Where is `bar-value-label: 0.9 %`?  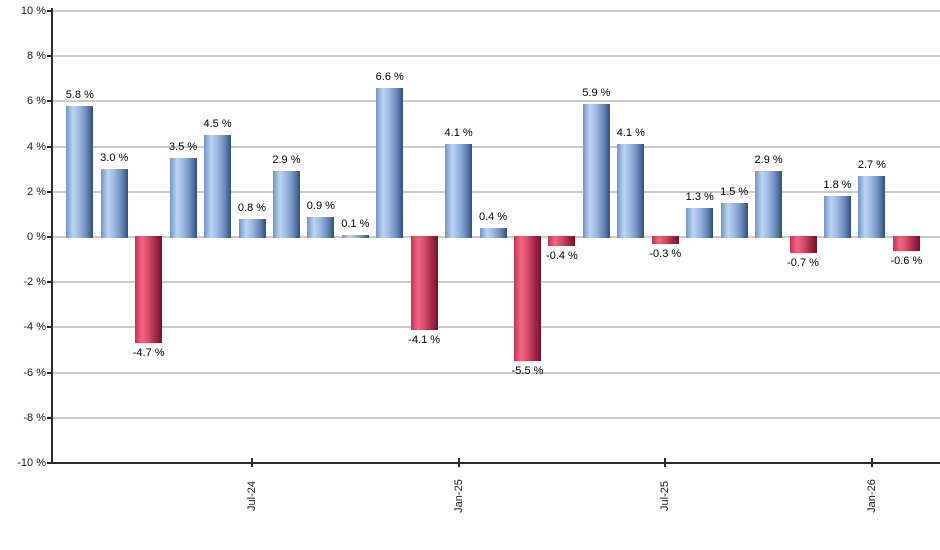
bar-value-label: 0.9 % is located at coordinates (320, 205).